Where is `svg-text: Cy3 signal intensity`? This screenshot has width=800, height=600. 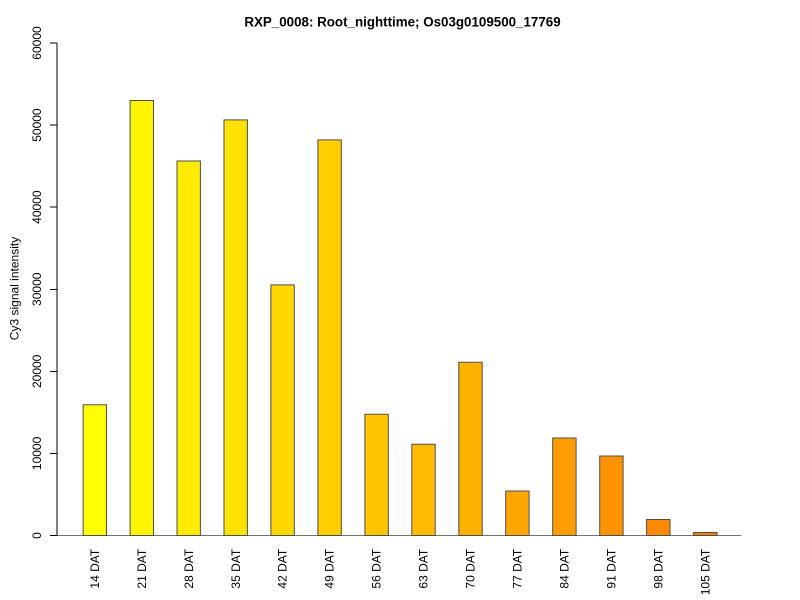 svg-text: Cy3 signal intensity is located at coordinates (15, 288).